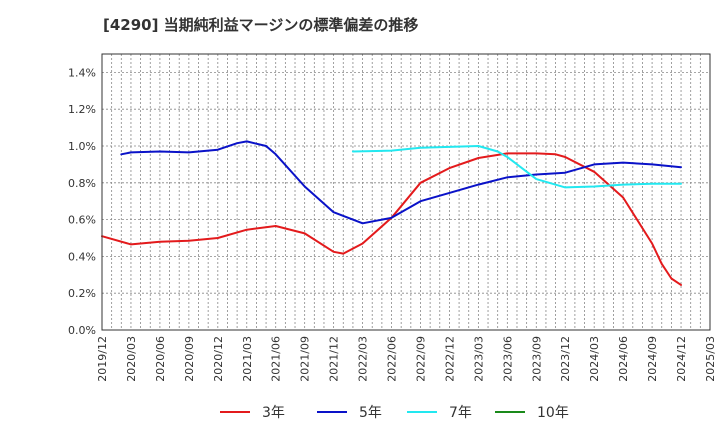 The height and width of the screenshot is (440, 720). I want to click on y-axis-ticks: 0.0% 0.2% 0.4% 0.6% 0.8% 1.0% 1.2% 1.4%, so click(82, 201).